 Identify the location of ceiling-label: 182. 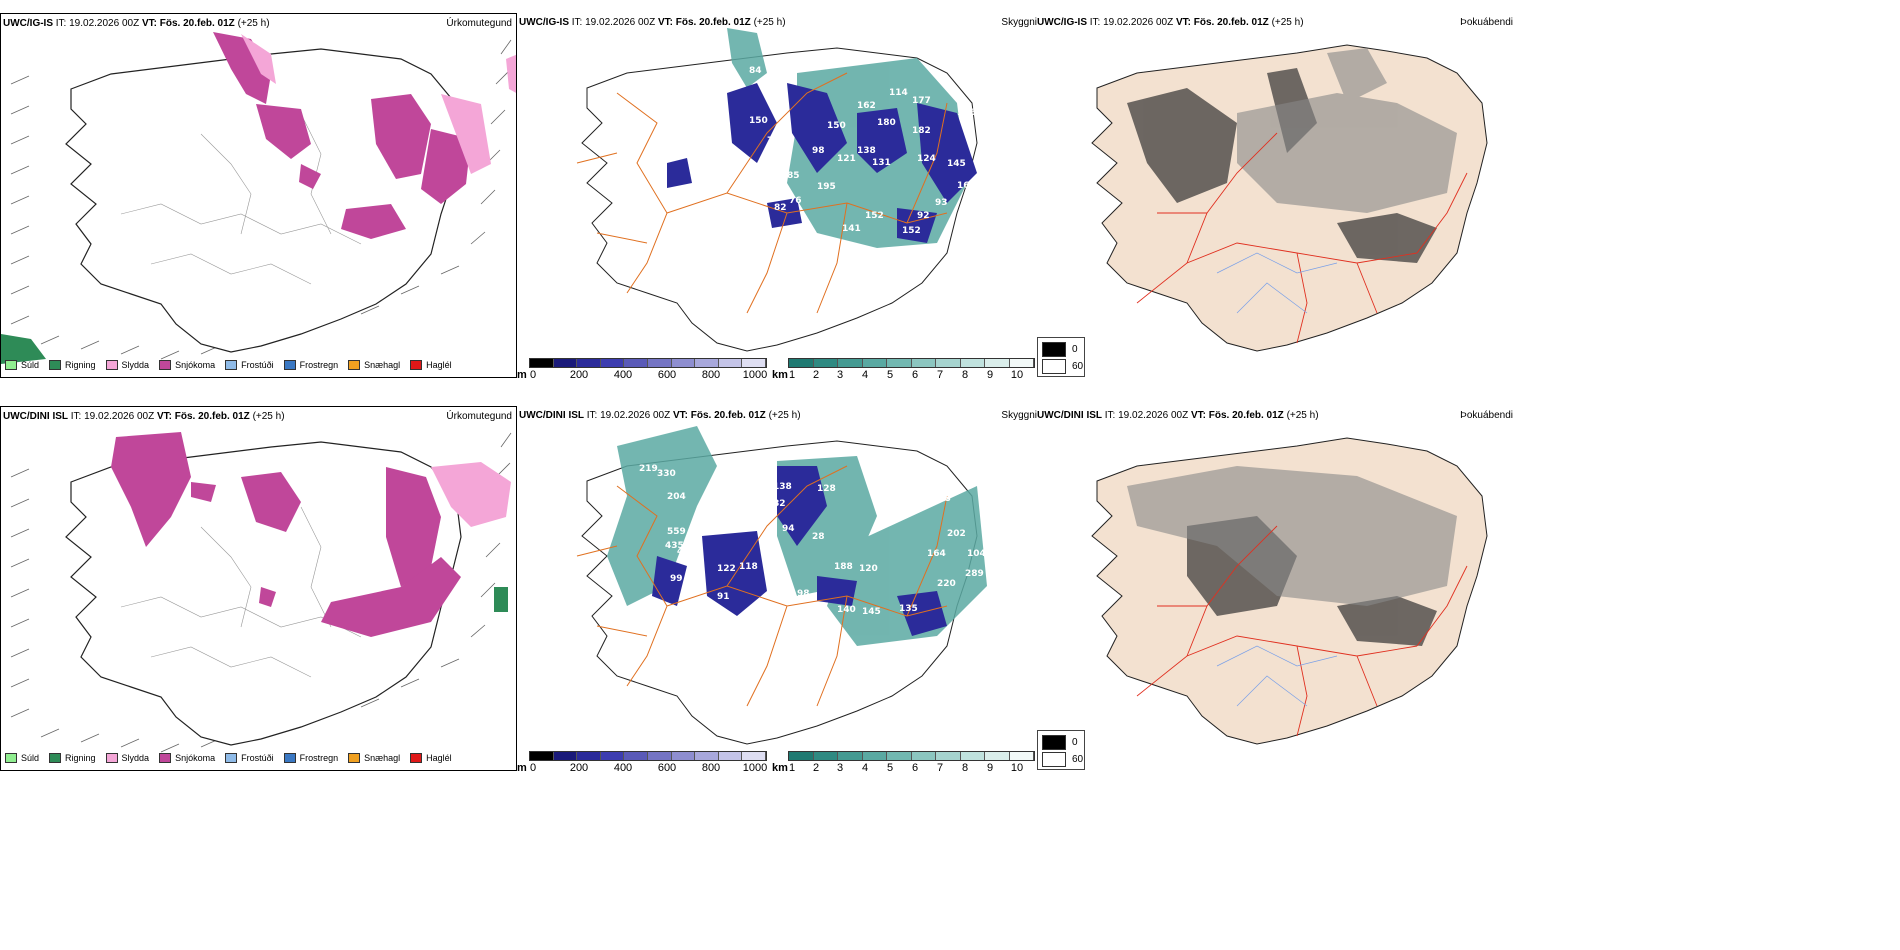
(921, 131).